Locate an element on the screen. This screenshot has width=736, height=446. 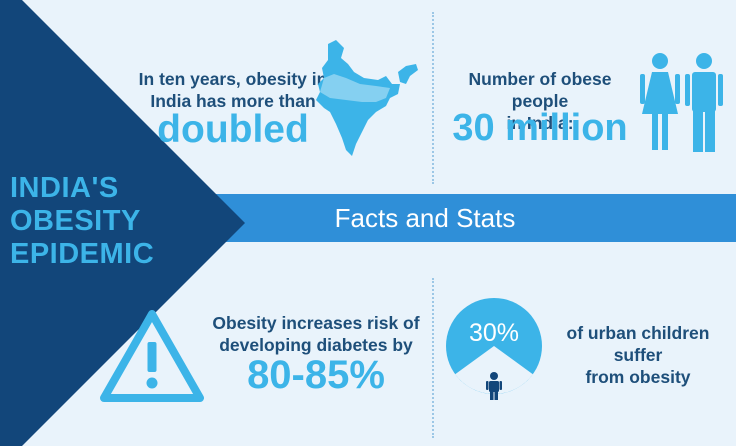
stat-diabetes-line-2: developing diabetes by is located at coordinates (316, 345).